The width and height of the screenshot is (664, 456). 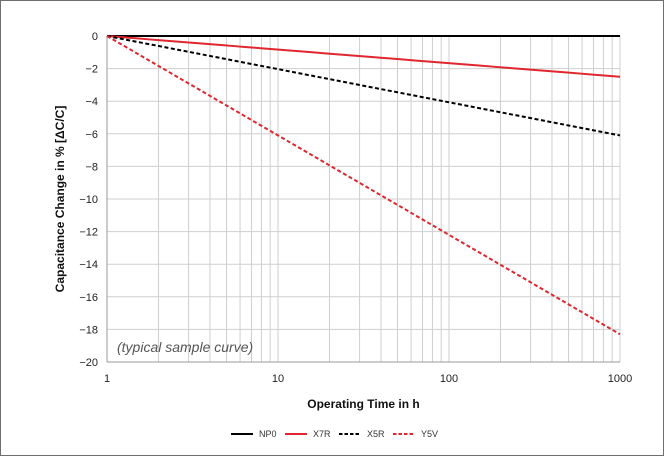 What do you see at coordinates (95, 37) in the screenshot?
I see `y-tick-label: 0` at bounding box center [95, 37].